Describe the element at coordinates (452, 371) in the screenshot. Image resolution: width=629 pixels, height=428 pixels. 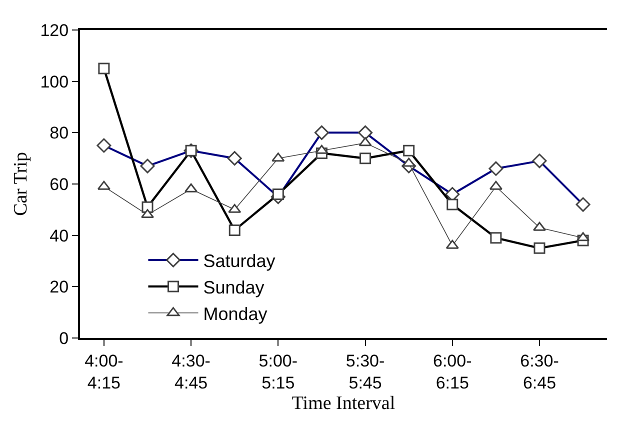
I see `x-tick-label: 6:00- 6:15` at that location.